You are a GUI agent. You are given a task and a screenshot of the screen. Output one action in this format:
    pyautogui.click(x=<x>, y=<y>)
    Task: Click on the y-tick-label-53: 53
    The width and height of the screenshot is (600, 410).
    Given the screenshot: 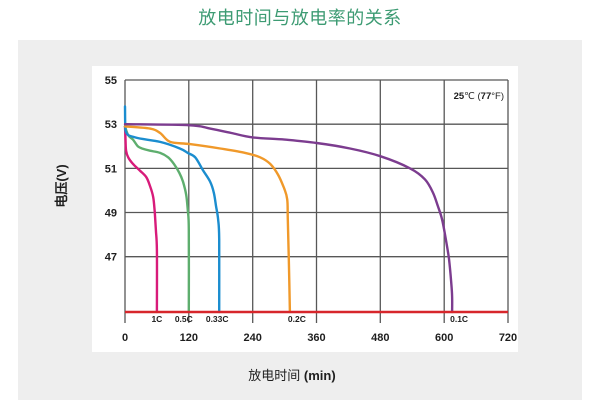 What is the action you would take?
    pyautogui.click(x=111, y=125)
    